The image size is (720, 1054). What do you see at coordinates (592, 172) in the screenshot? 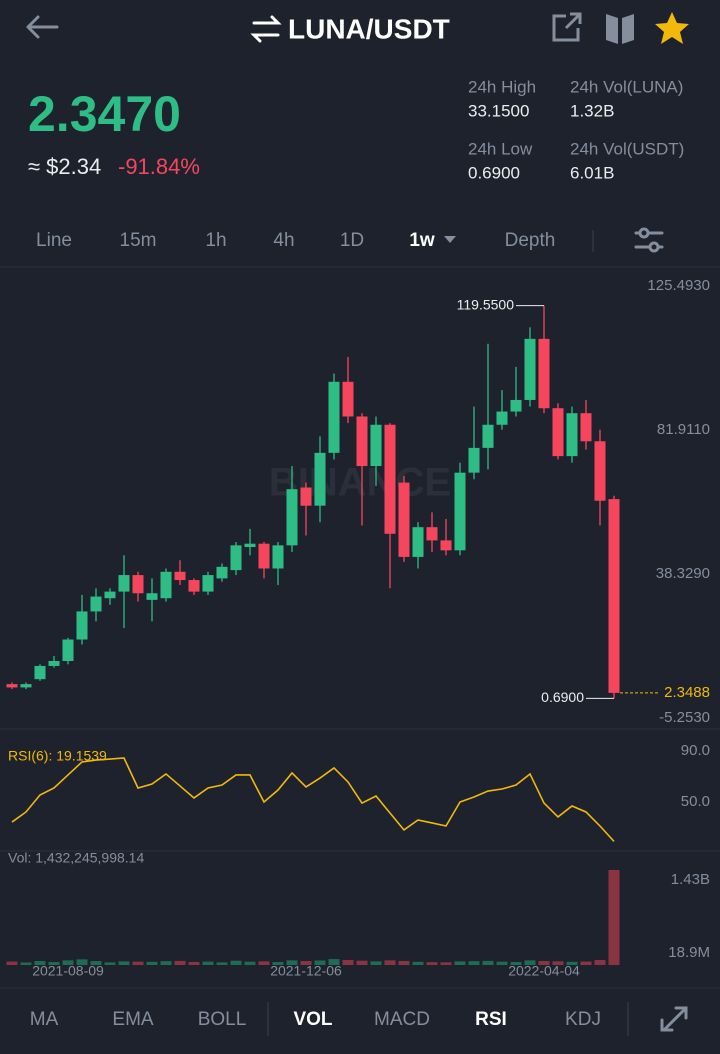
I see `stat-value: 6.01B` at bounding box center [592, 172].